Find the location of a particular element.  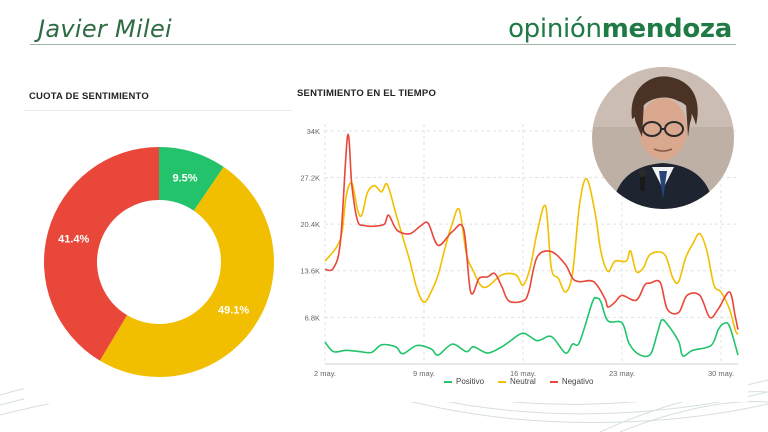

legend-label-positivo: Positivo is located at coordinates (470, 381).